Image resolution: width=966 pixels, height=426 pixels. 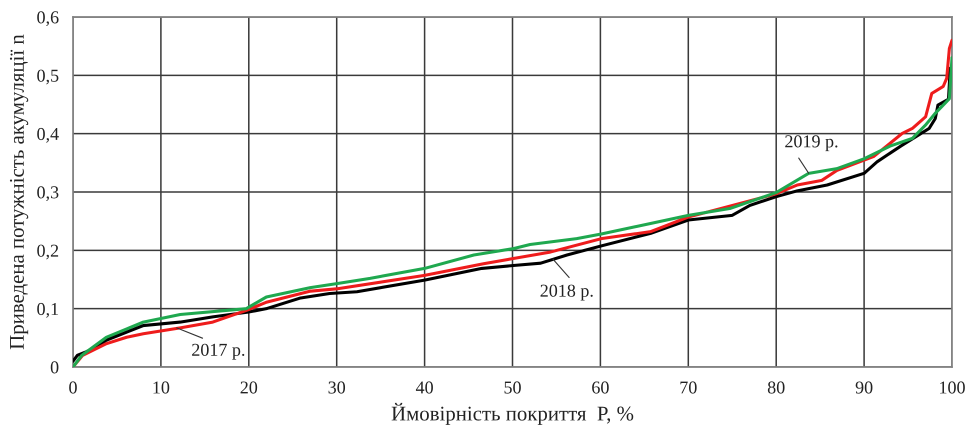 I want to click on y-tick-label: 0,4, so click(x=48, y=135).